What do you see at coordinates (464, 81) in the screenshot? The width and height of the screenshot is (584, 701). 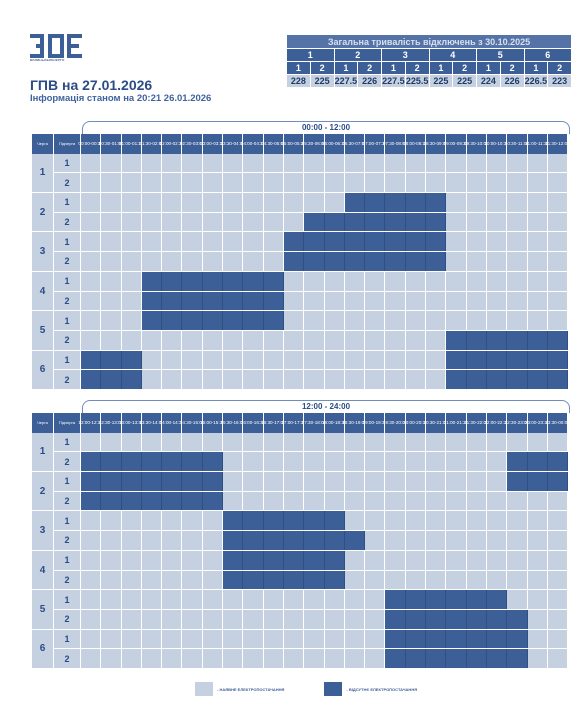 I see `summary-value: 225` at bounding box center [464, 81].